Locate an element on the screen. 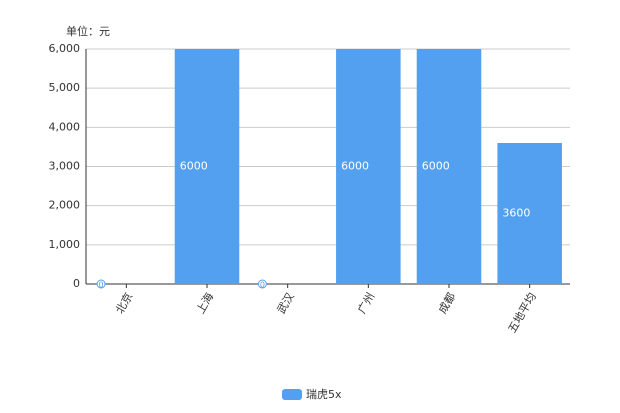 Image resolution: width=620 pixels, height=413 pixels. x-tick-label: 成都 is located at coordinates (447, 304).